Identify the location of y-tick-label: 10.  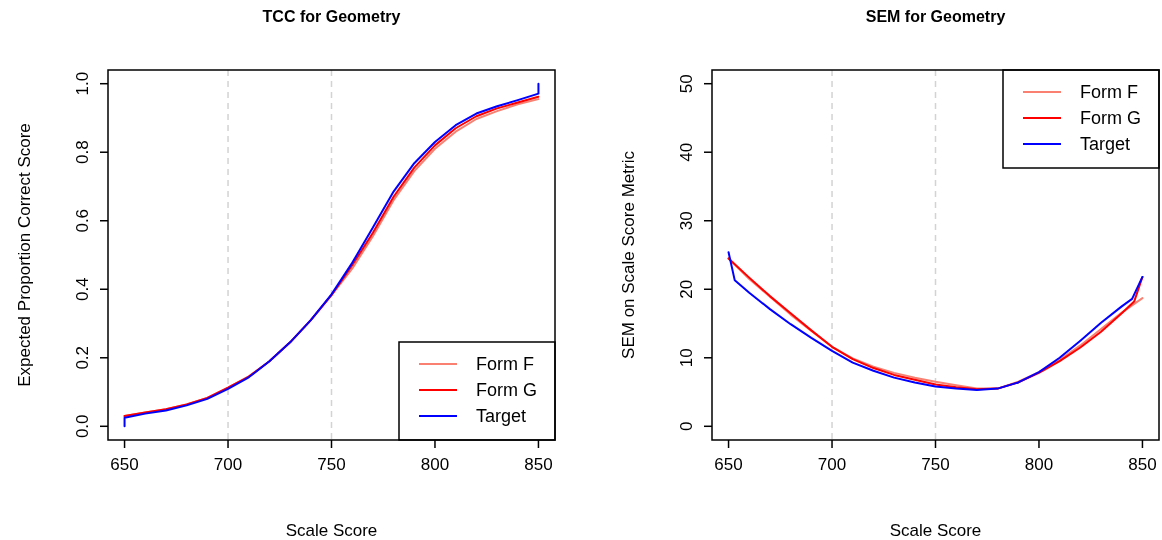
(686, 358).